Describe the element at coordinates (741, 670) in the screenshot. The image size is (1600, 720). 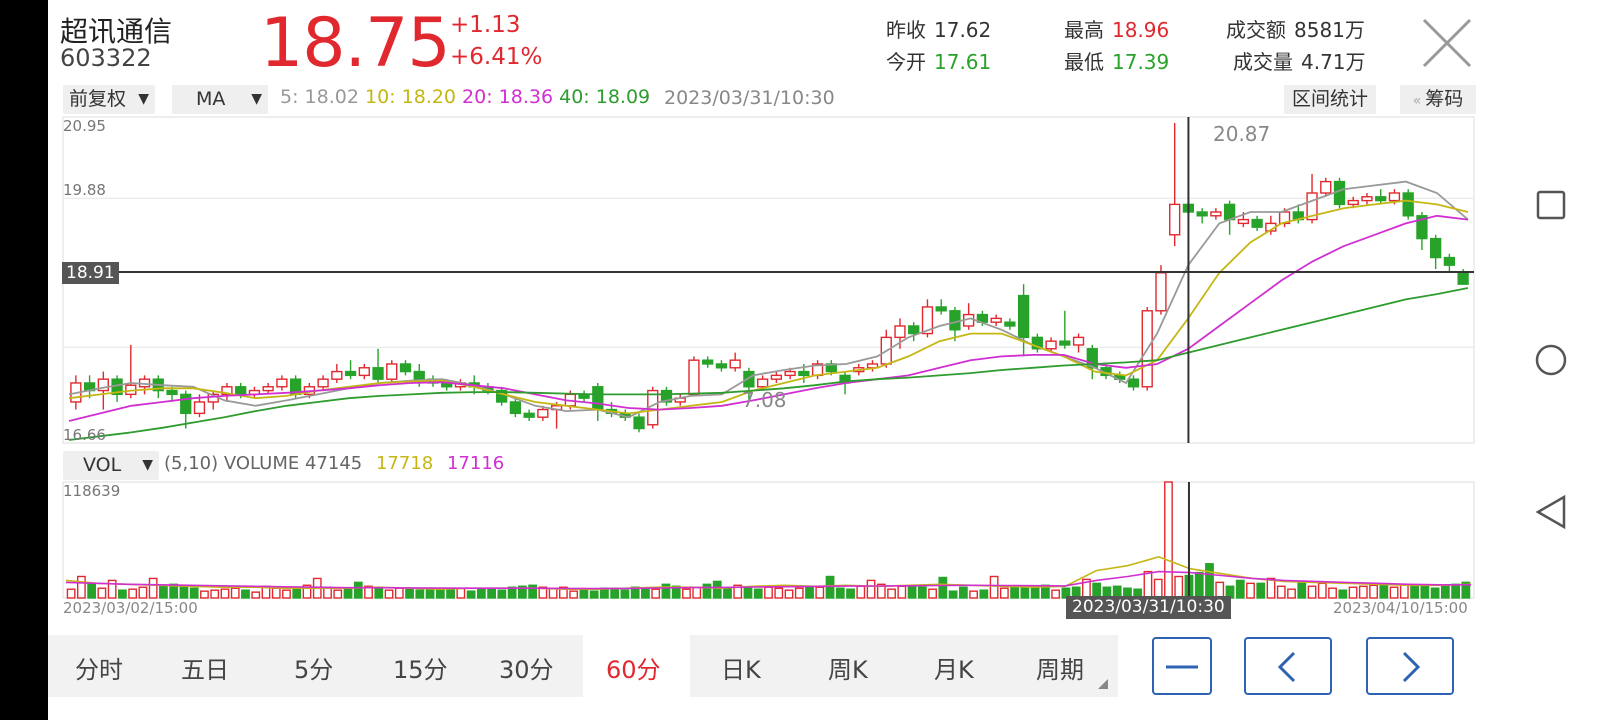
I see `tab-day: 日K` at that location.